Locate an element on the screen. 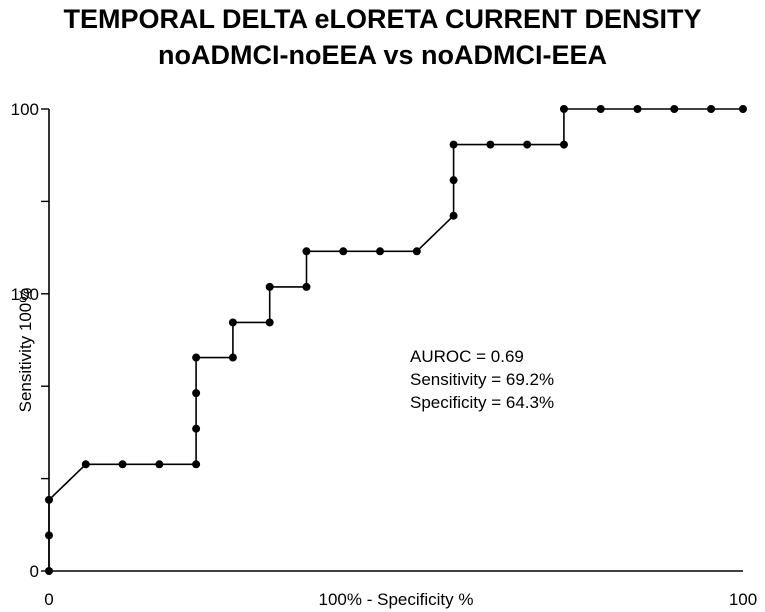 Image resolution: width=765 pixels, height=612 pixels. x-axis-label: 100% - Specificity % is located at coordinates (396, 599).